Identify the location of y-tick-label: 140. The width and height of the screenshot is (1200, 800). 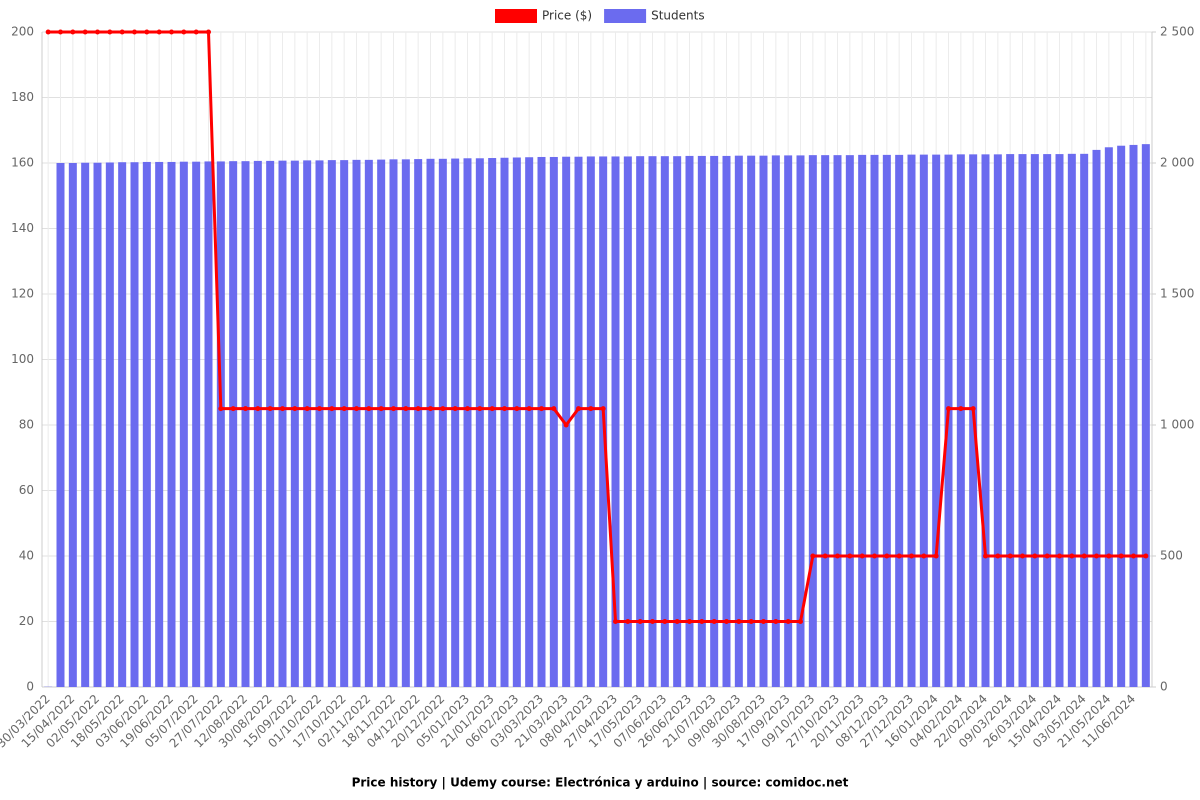
(22, 228).